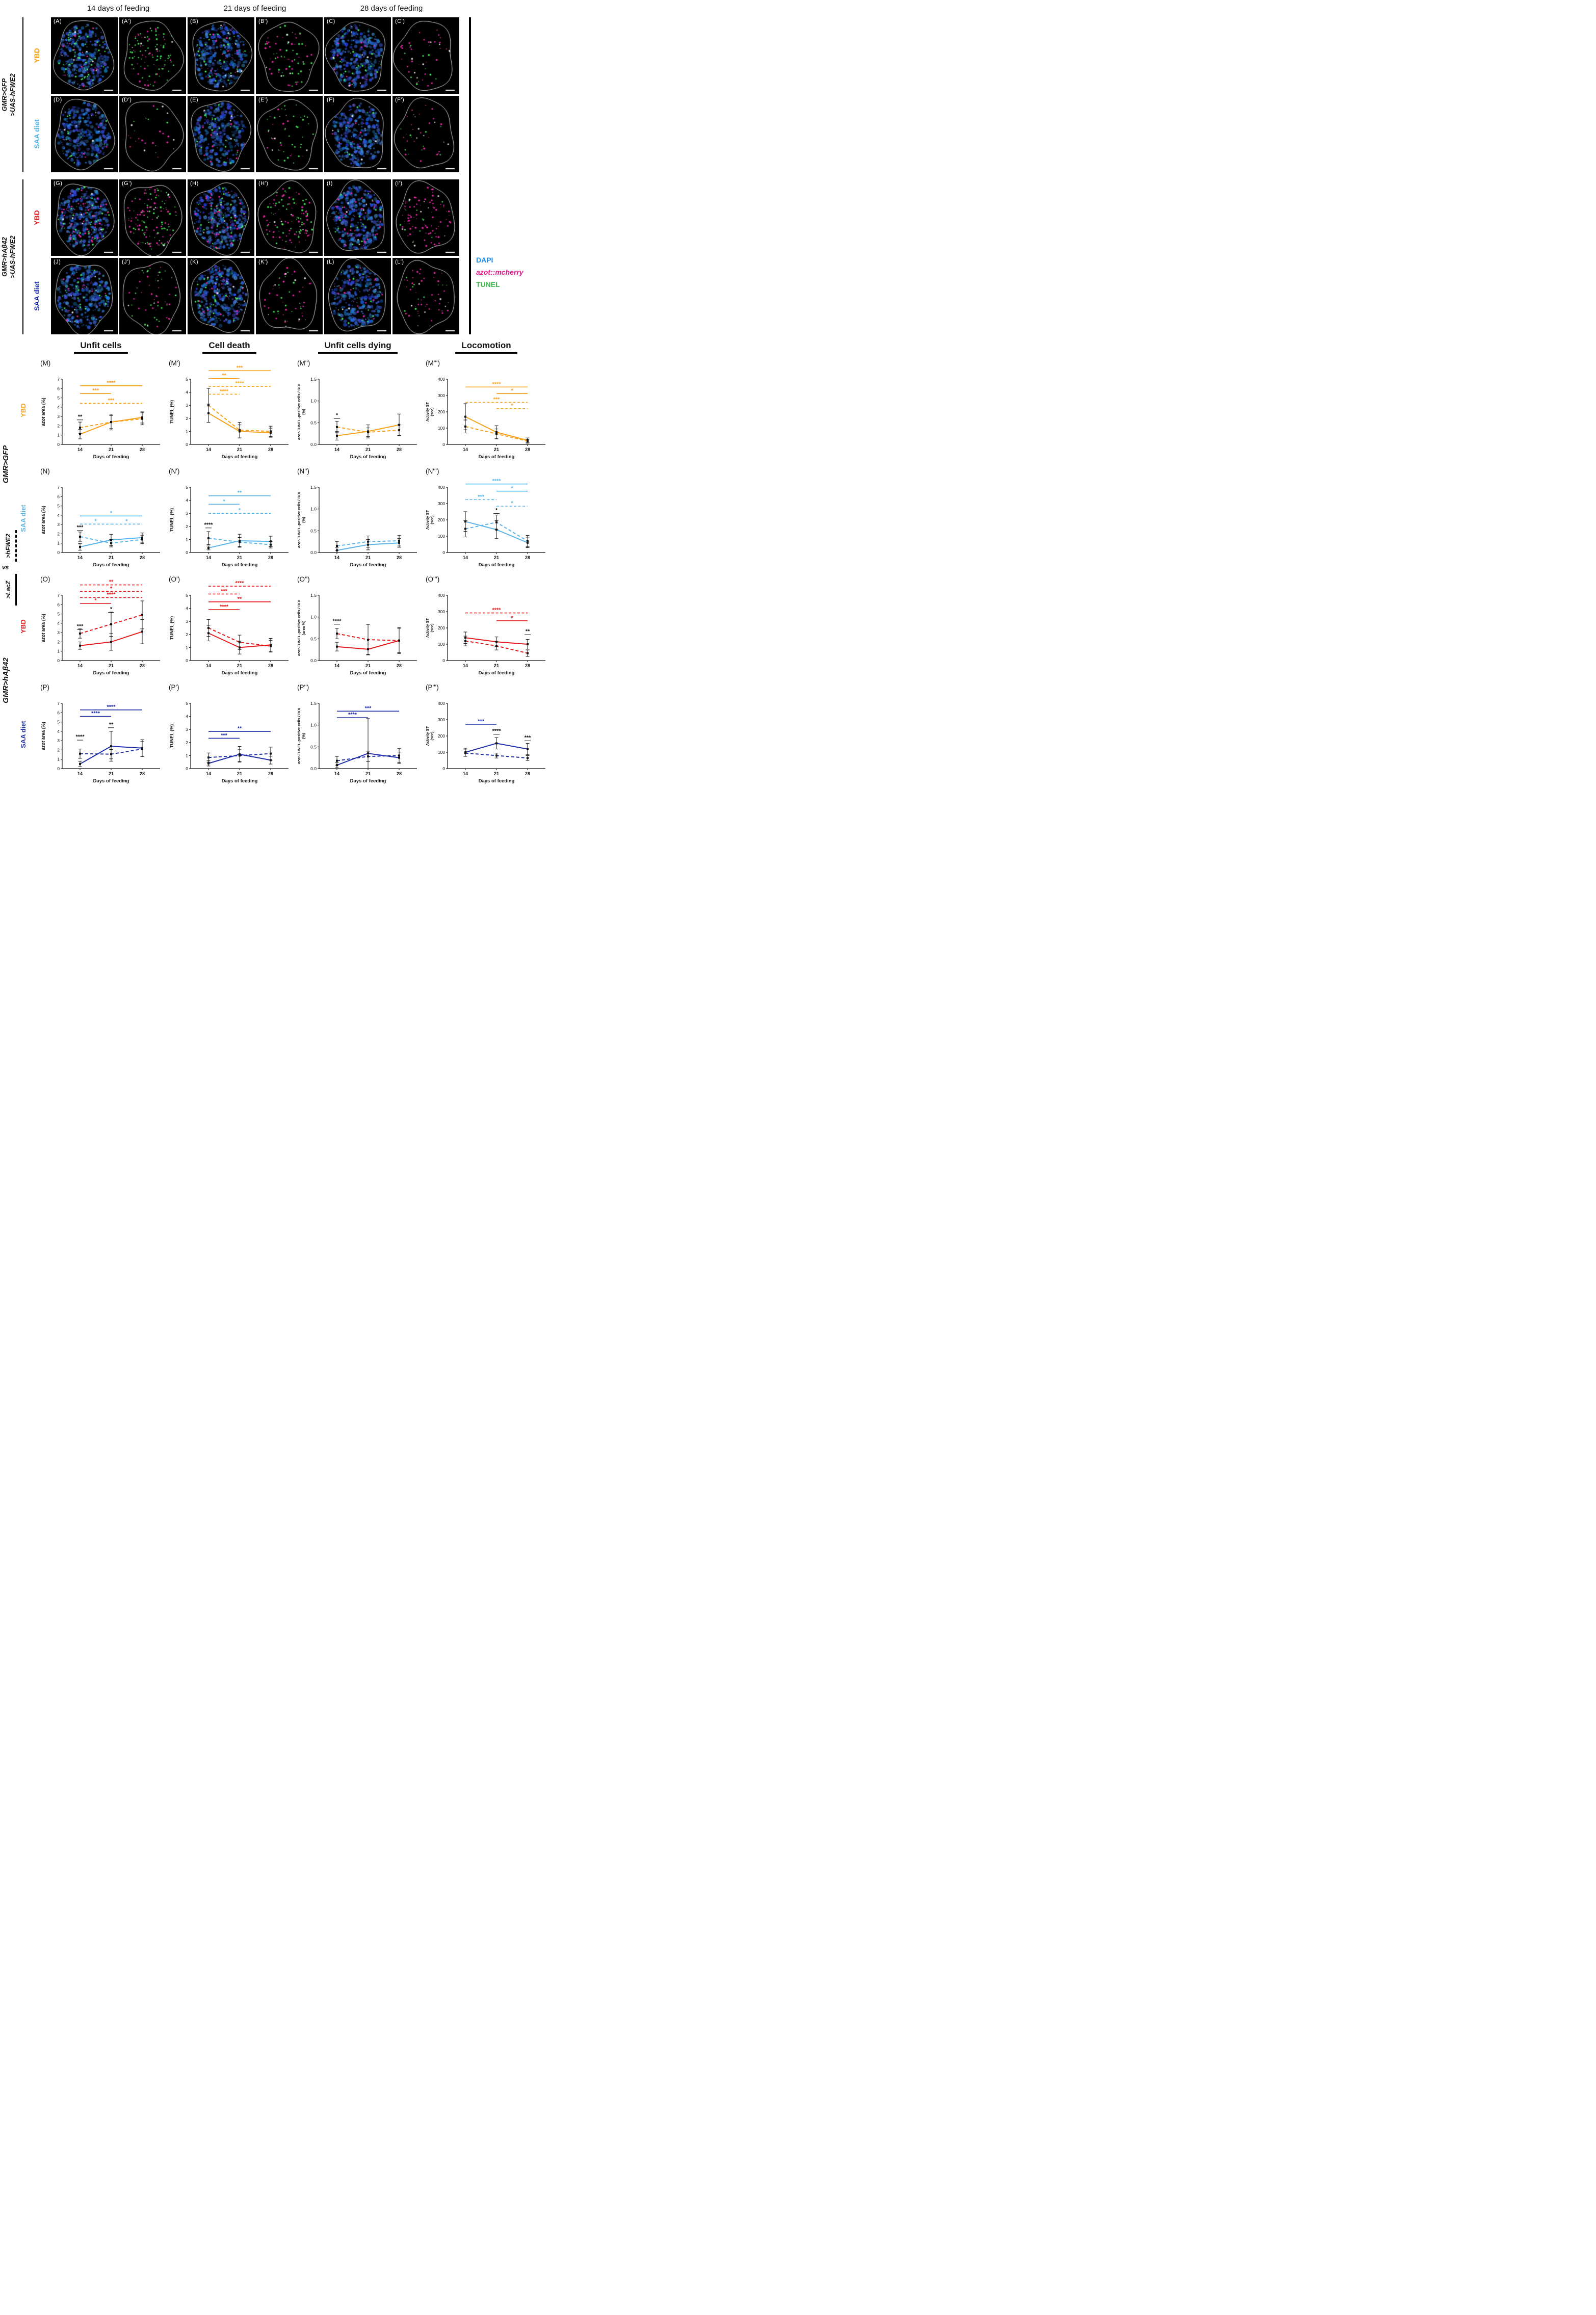  I want to click on svg-text: (M'), so click(174, 363).